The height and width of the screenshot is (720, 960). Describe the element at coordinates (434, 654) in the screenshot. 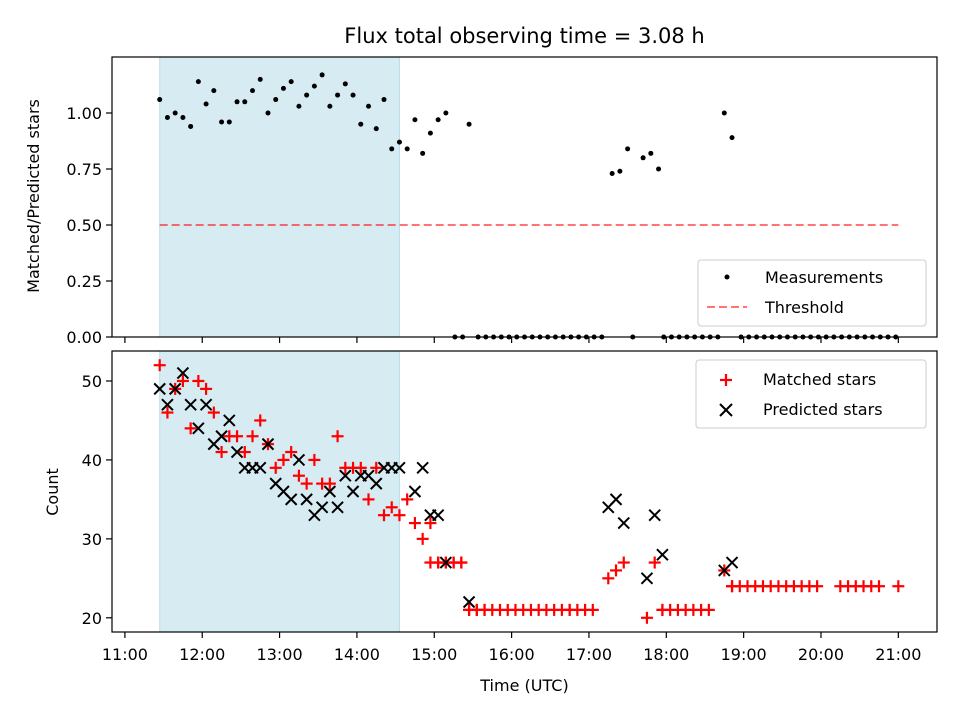

I see `bottom-x-tick-label: 15:00` at that location.